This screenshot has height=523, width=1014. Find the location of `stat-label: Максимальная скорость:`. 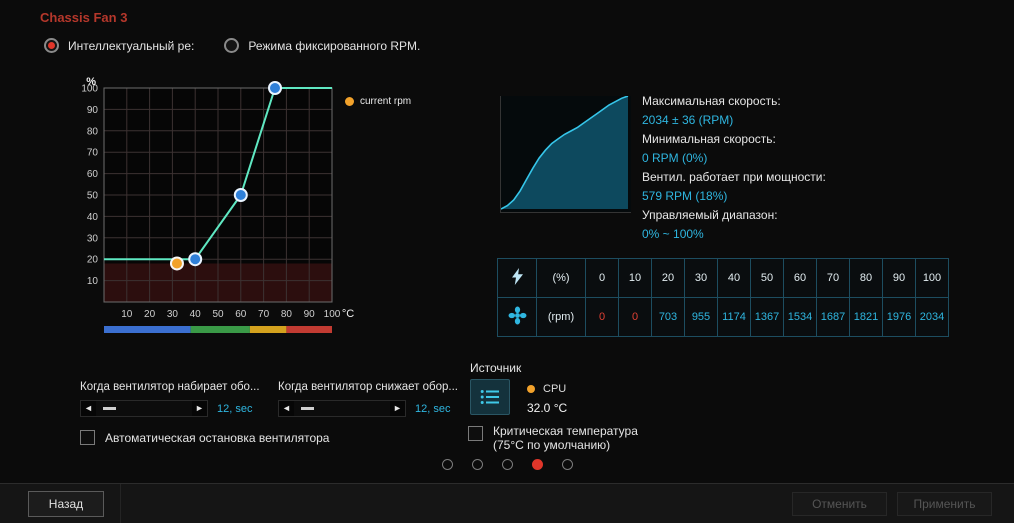

stat-label: Максимальная скорость: is located at coordinates (711, 101).